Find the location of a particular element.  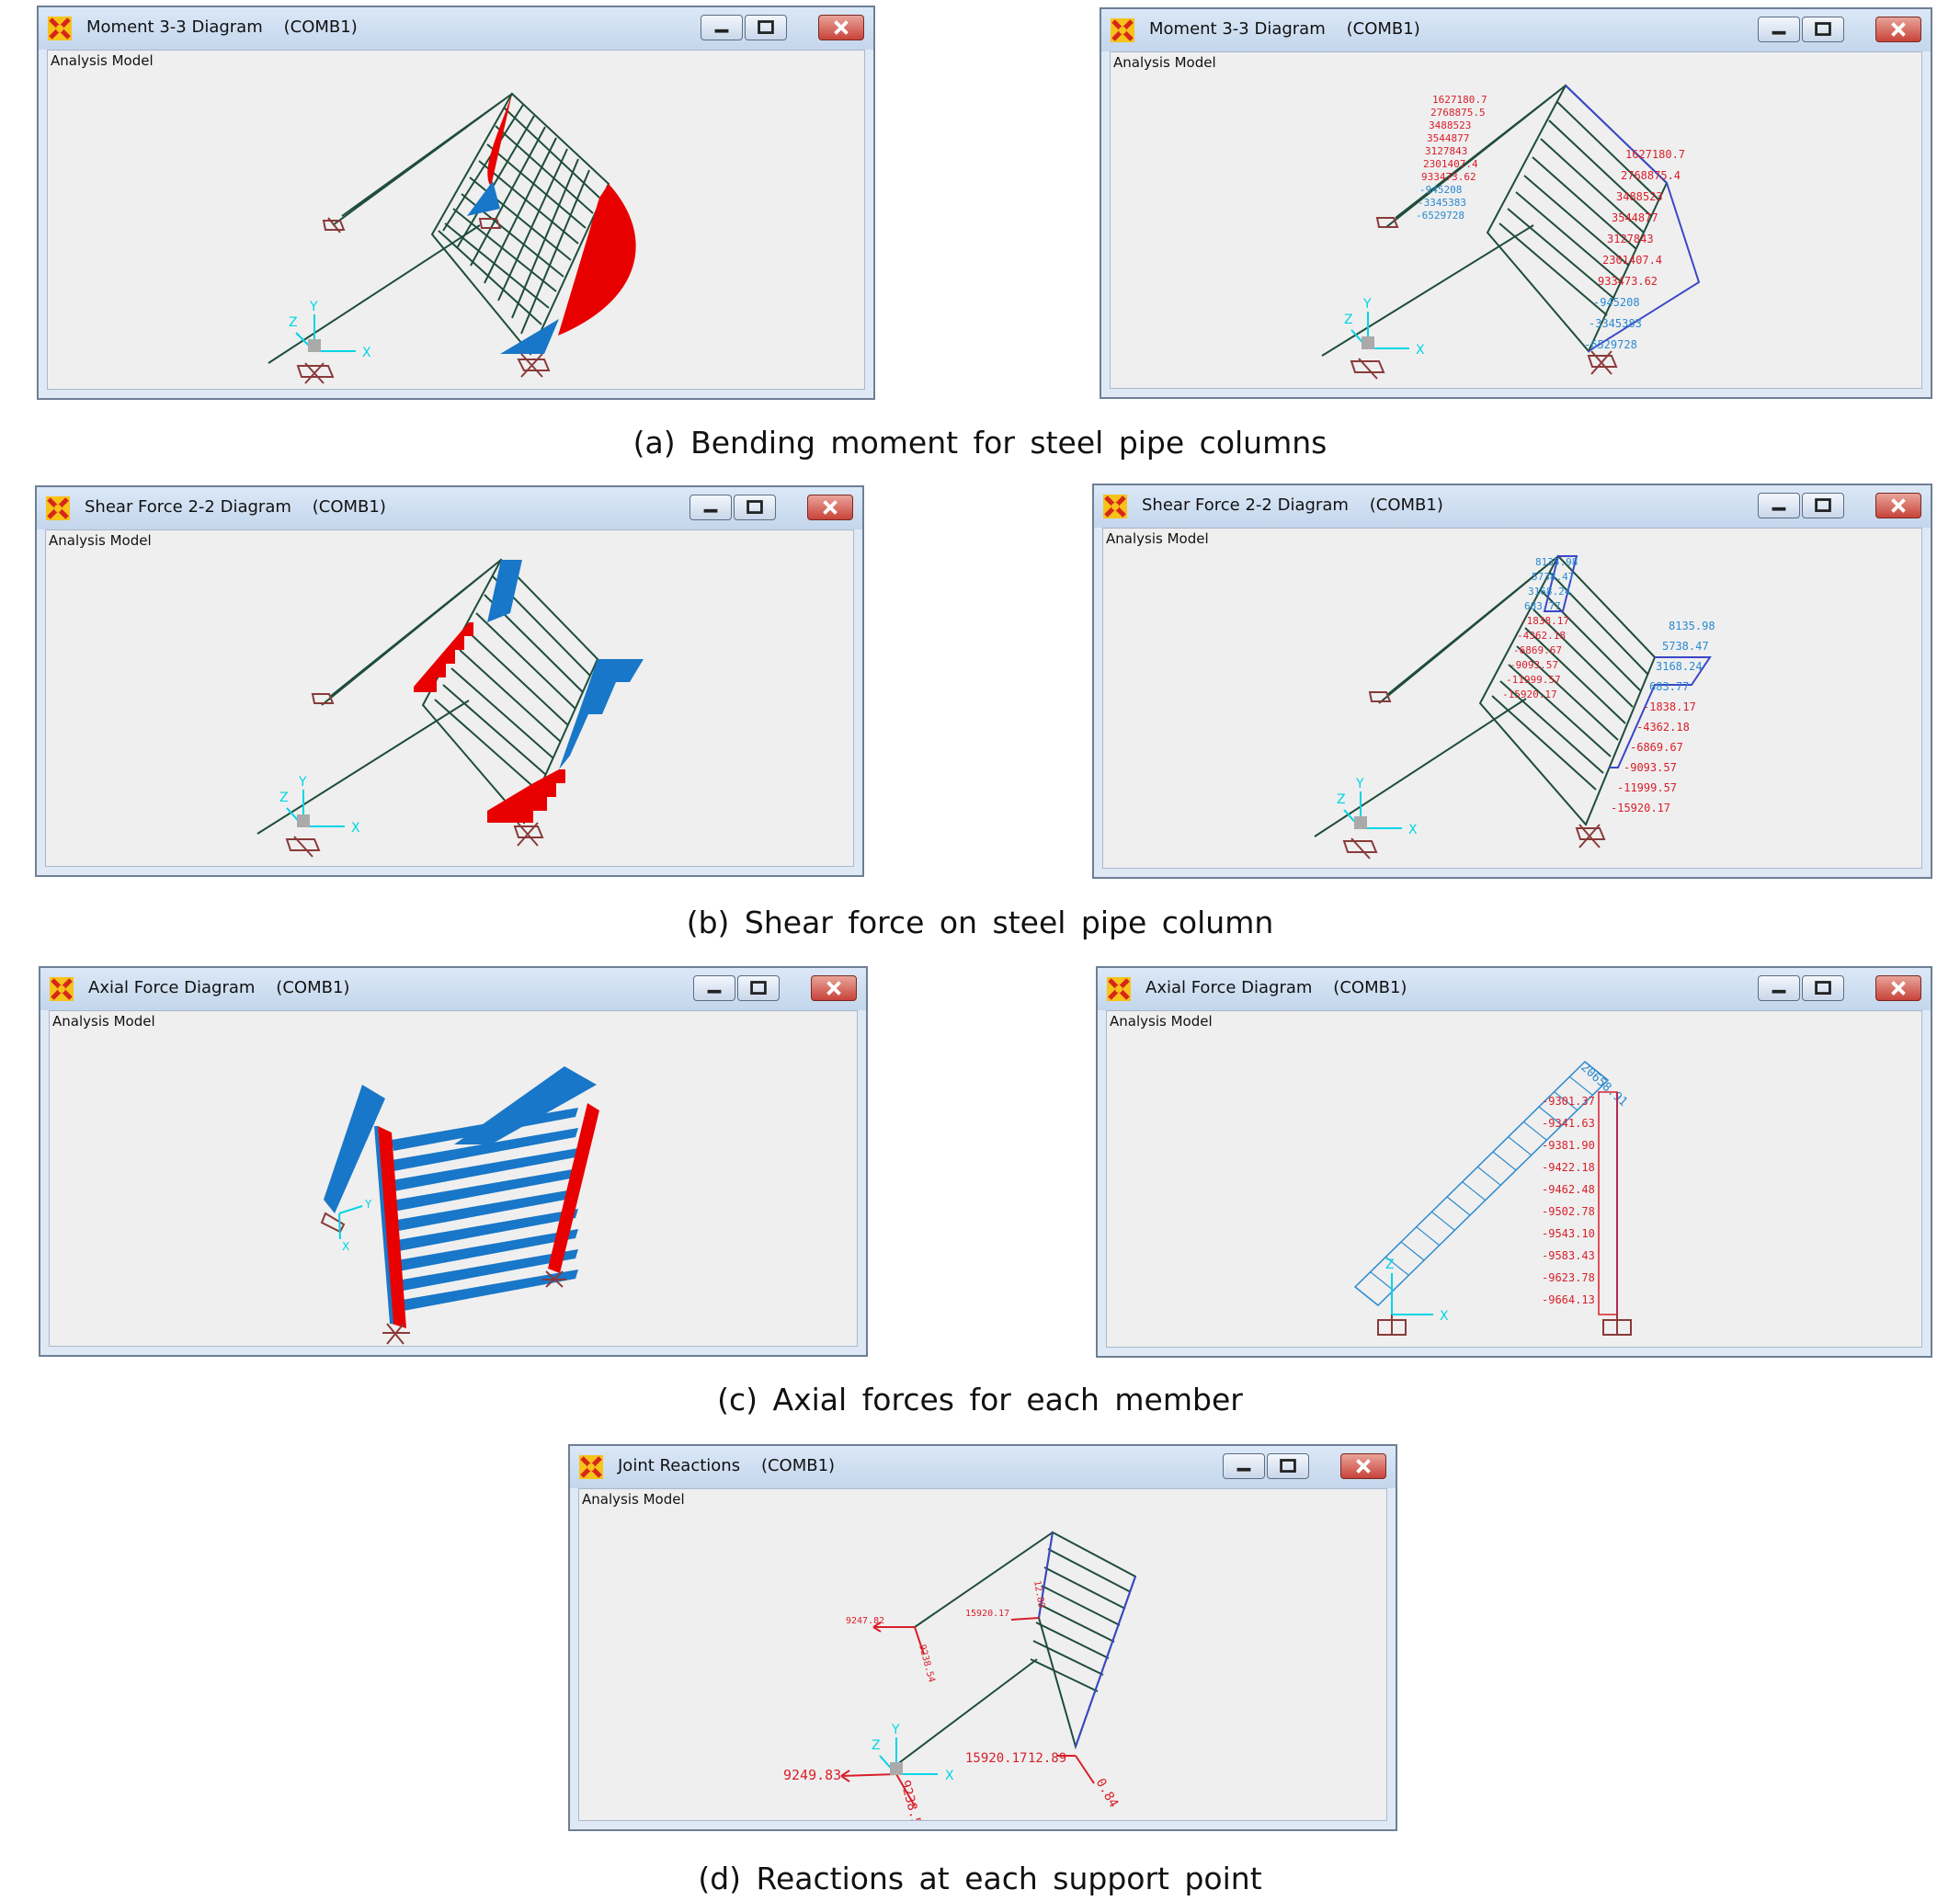

value-label: 2768875.4 is located at coordinates (1651, 175).